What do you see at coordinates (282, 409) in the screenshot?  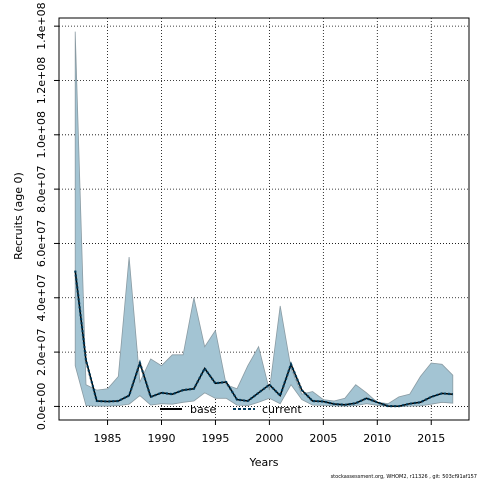 I see `legend-label-current: current` at bounding box center [282, 409].